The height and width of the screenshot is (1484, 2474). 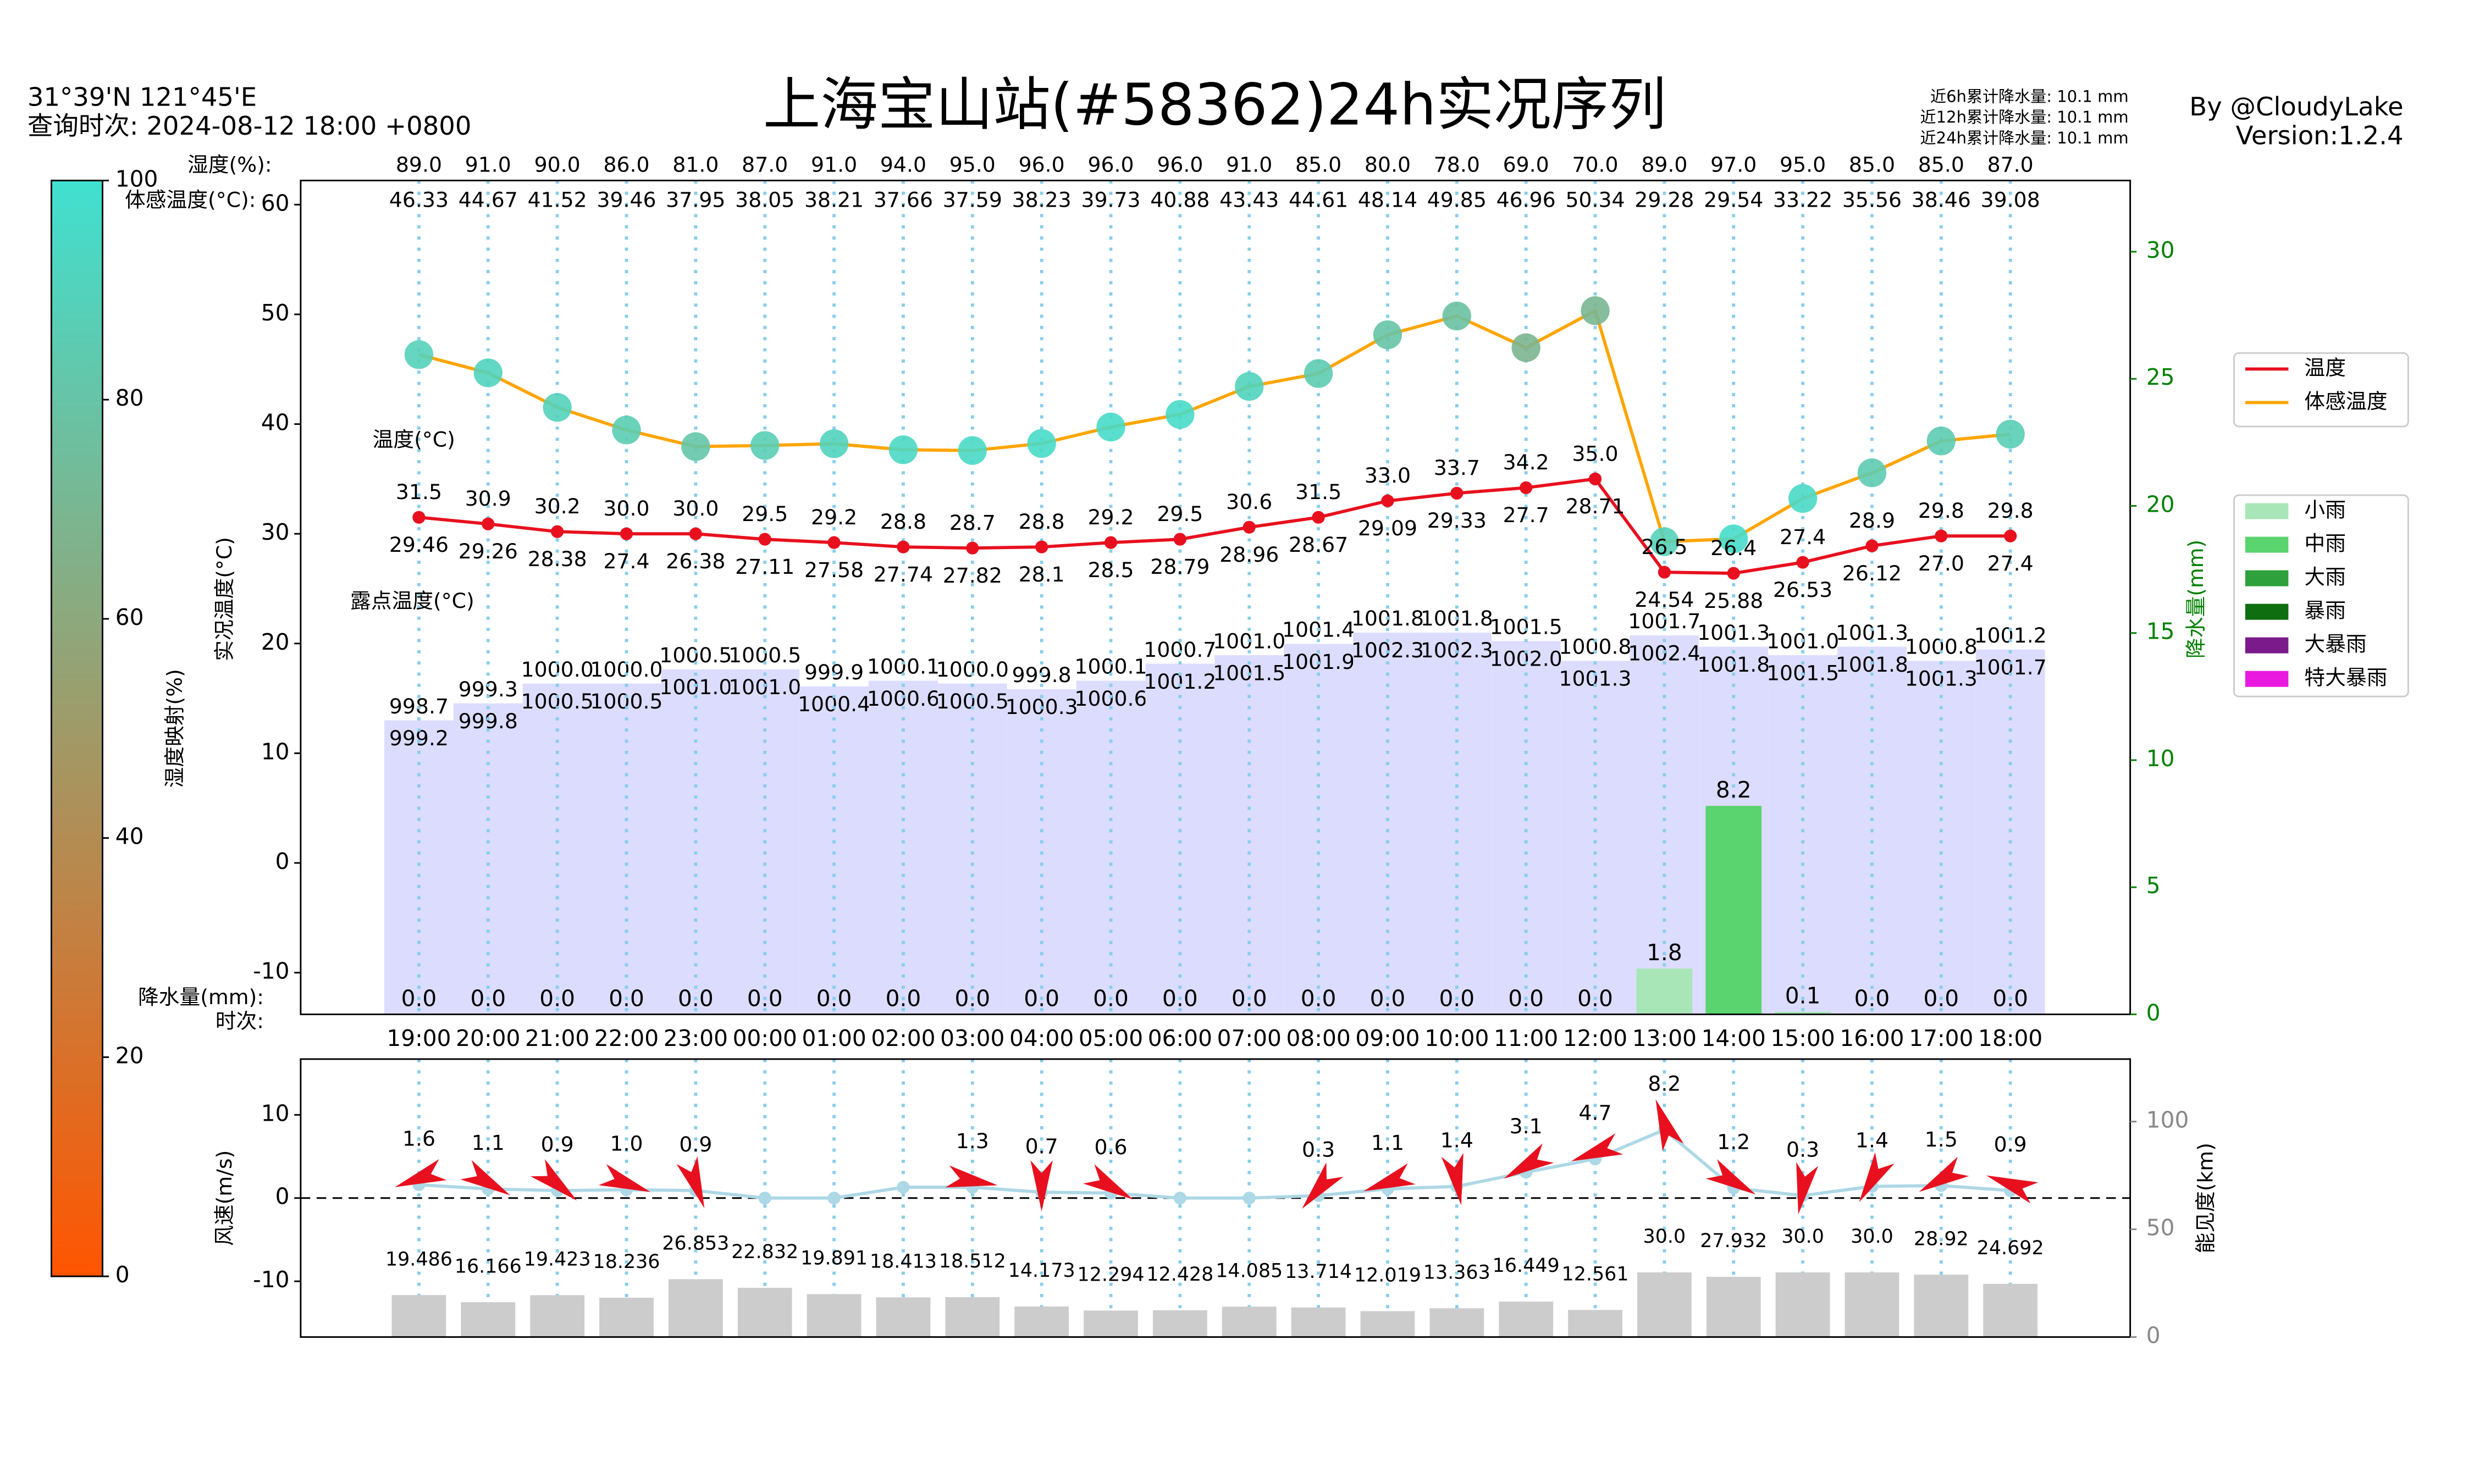 I want to click on legend-label: 暴雨, so click(x=2325, y=611).